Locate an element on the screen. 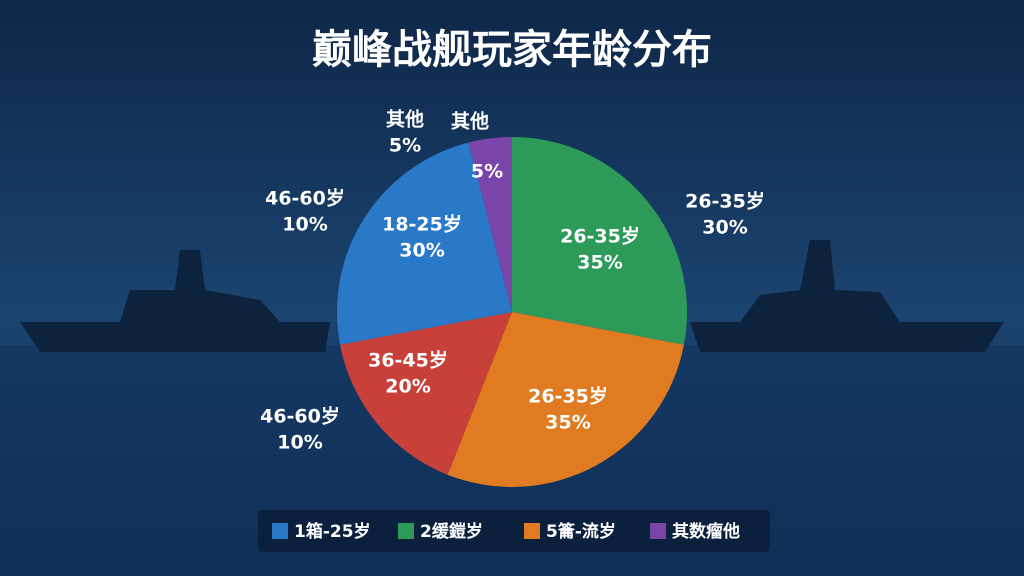 The image size is (1024, 576). legend-label: 1箱-25岁 is located at coordinates (332, 531).